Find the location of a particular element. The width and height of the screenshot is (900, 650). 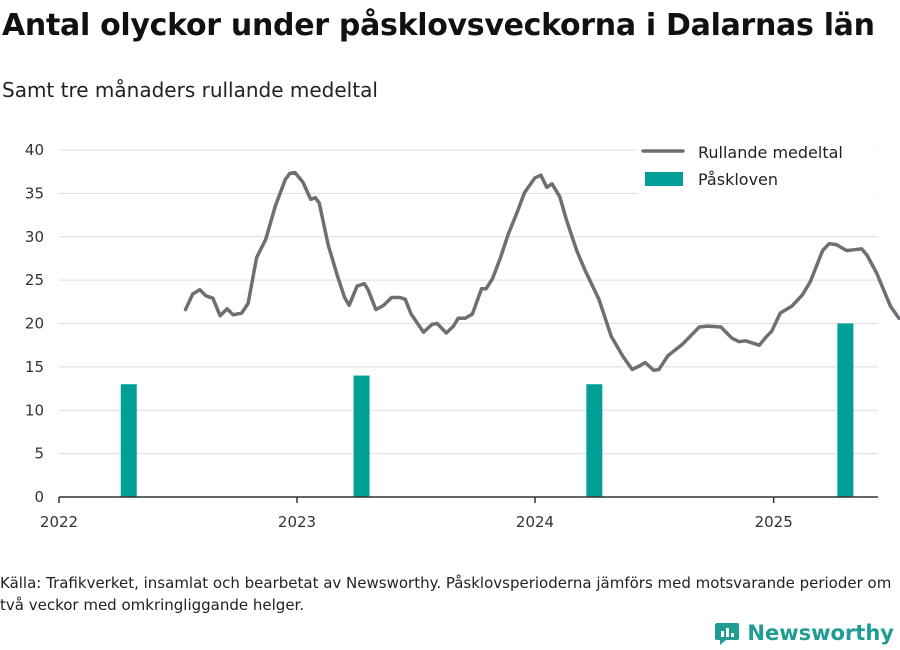

y-tick-label: 15 is located at coordinates (34, 367).